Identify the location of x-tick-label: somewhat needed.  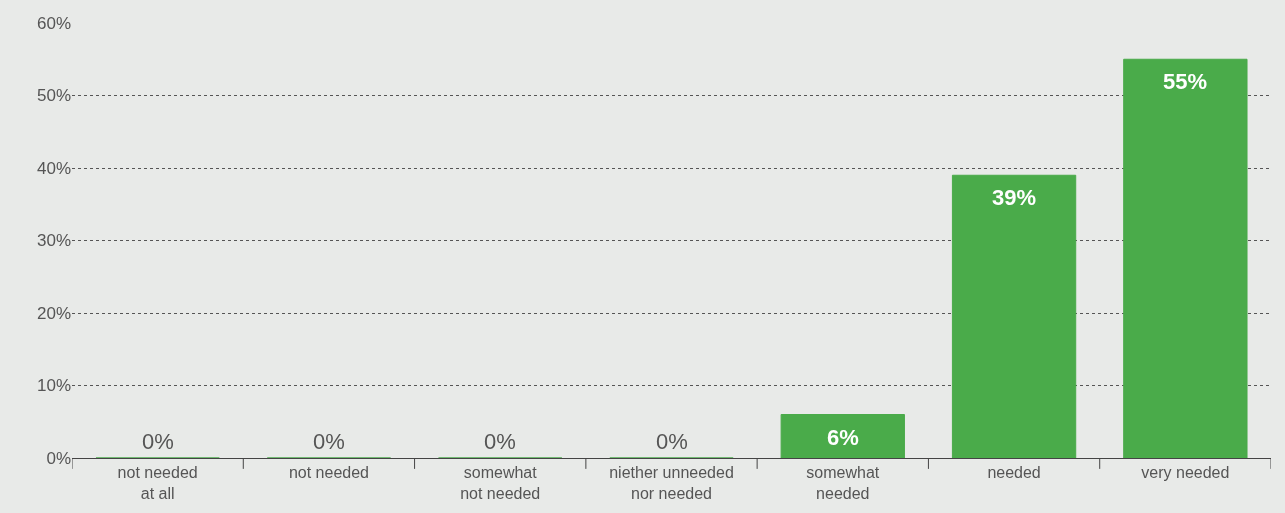
(843, 483).